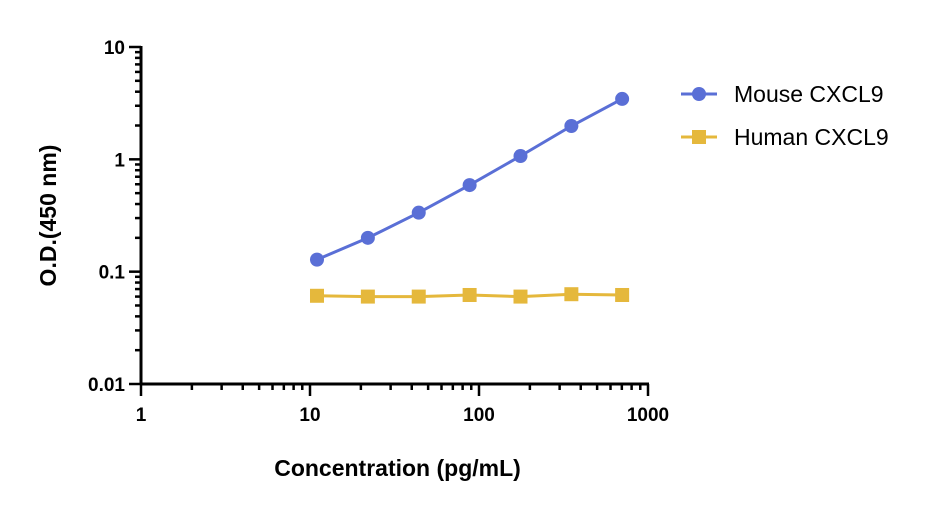 This screenshot has height=507, width=946. What do you see at coordinates (141, 415) in the screenshot?
I see `x-tick-label: 1` at bounding box center [141, 415].